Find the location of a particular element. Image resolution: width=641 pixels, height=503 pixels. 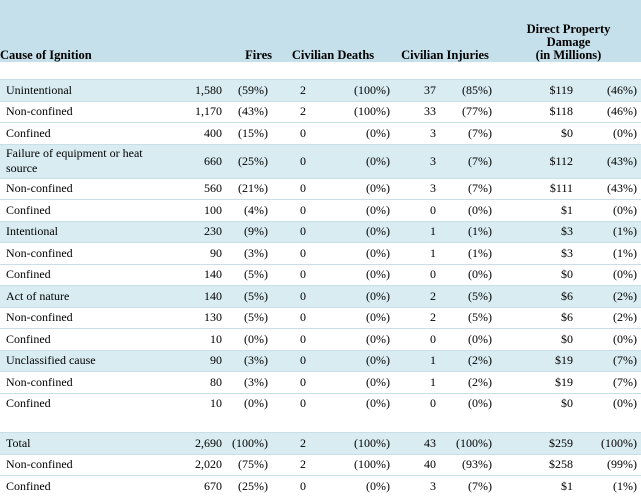

row-damage: $259 is located at coordinates (534, 443).